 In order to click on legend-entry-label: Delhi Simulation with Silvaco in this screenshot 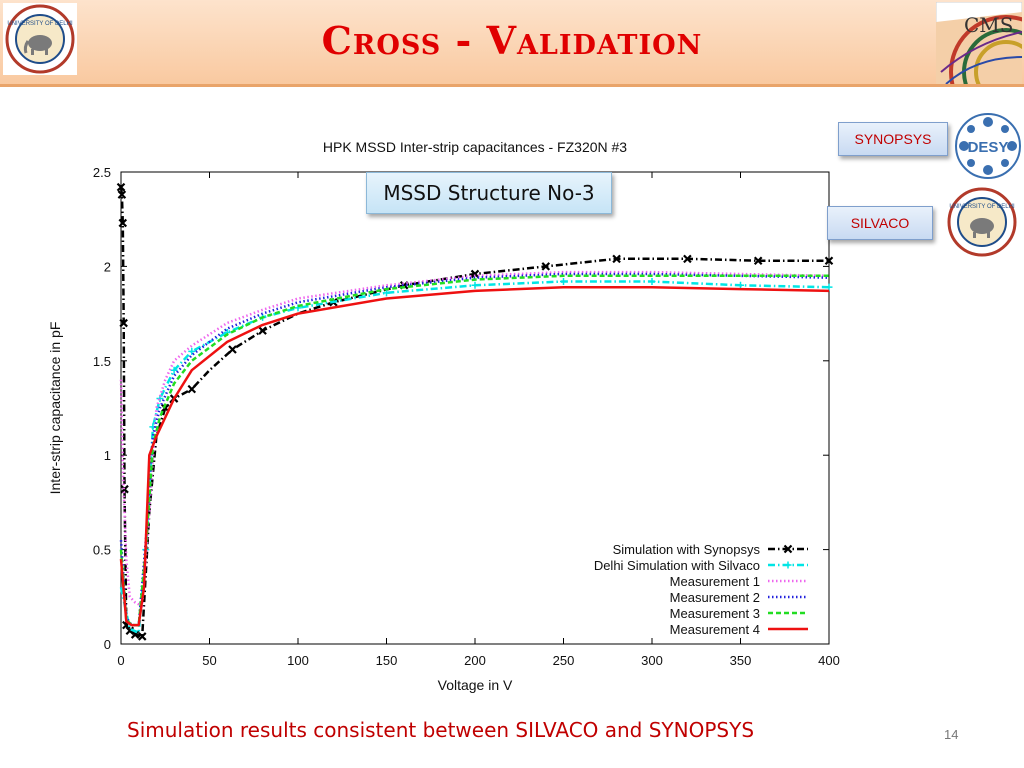, I will do `click(677, 565)`.